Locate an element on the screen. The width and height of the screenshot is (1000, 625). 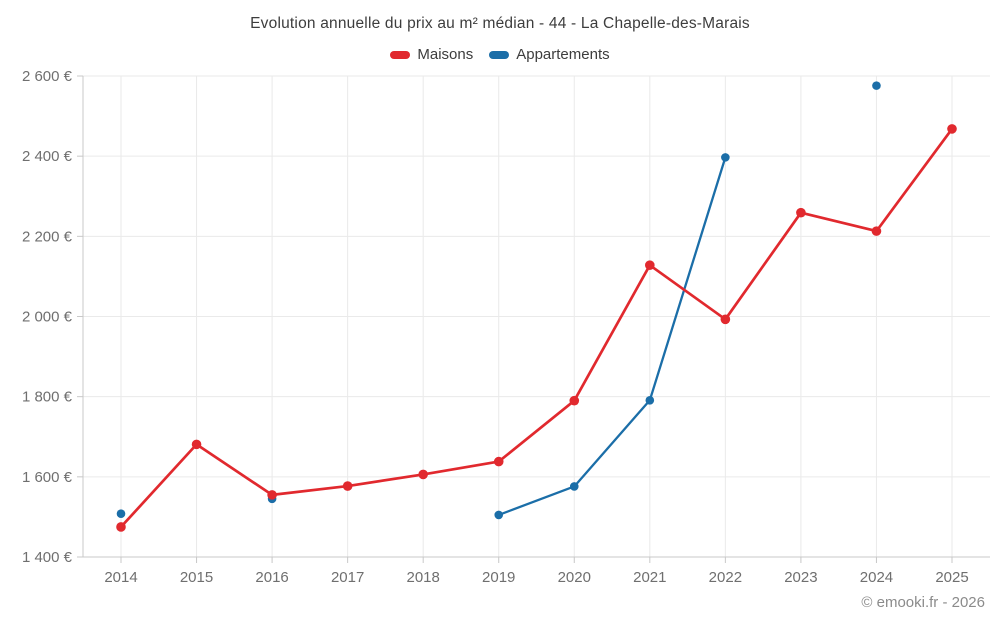
y-tick-label: 2 400 € is located at coordinates (47, 156).